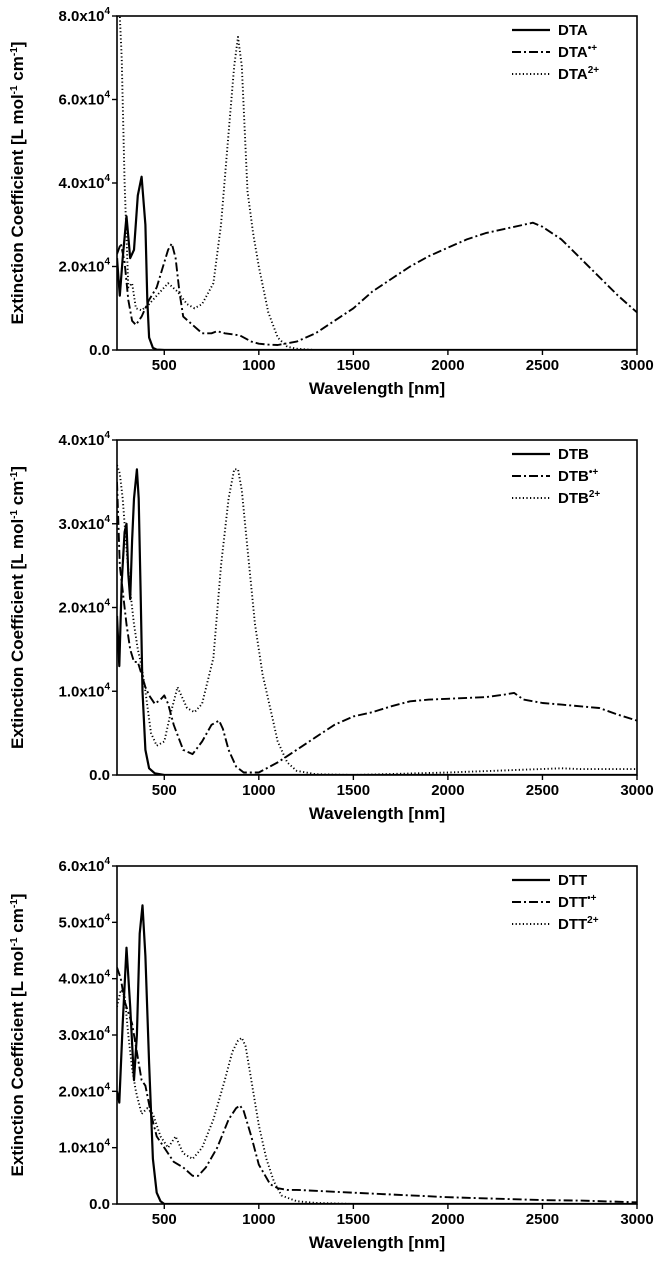  I want to click on y-tick-label: 5.0x10⁴, so click(85, 921).